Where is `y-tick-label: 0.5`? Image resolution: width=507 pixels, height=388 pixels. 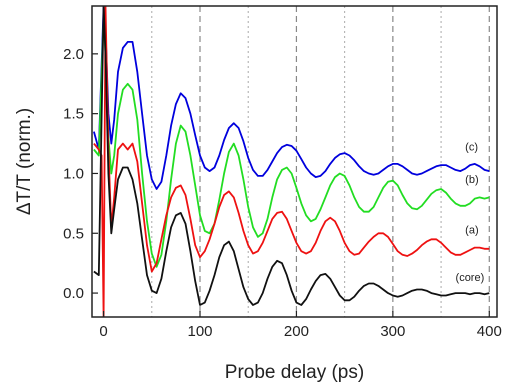
y-tick-label: 0.5 is located at coordinates (73, 233).